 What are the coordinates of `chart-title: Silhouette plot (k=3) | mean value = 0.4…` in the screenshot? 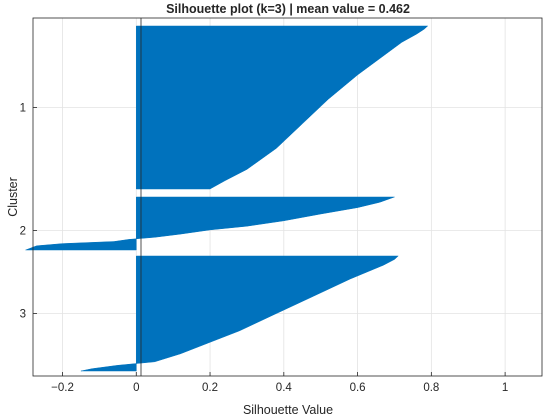 It's located at (288, 9).